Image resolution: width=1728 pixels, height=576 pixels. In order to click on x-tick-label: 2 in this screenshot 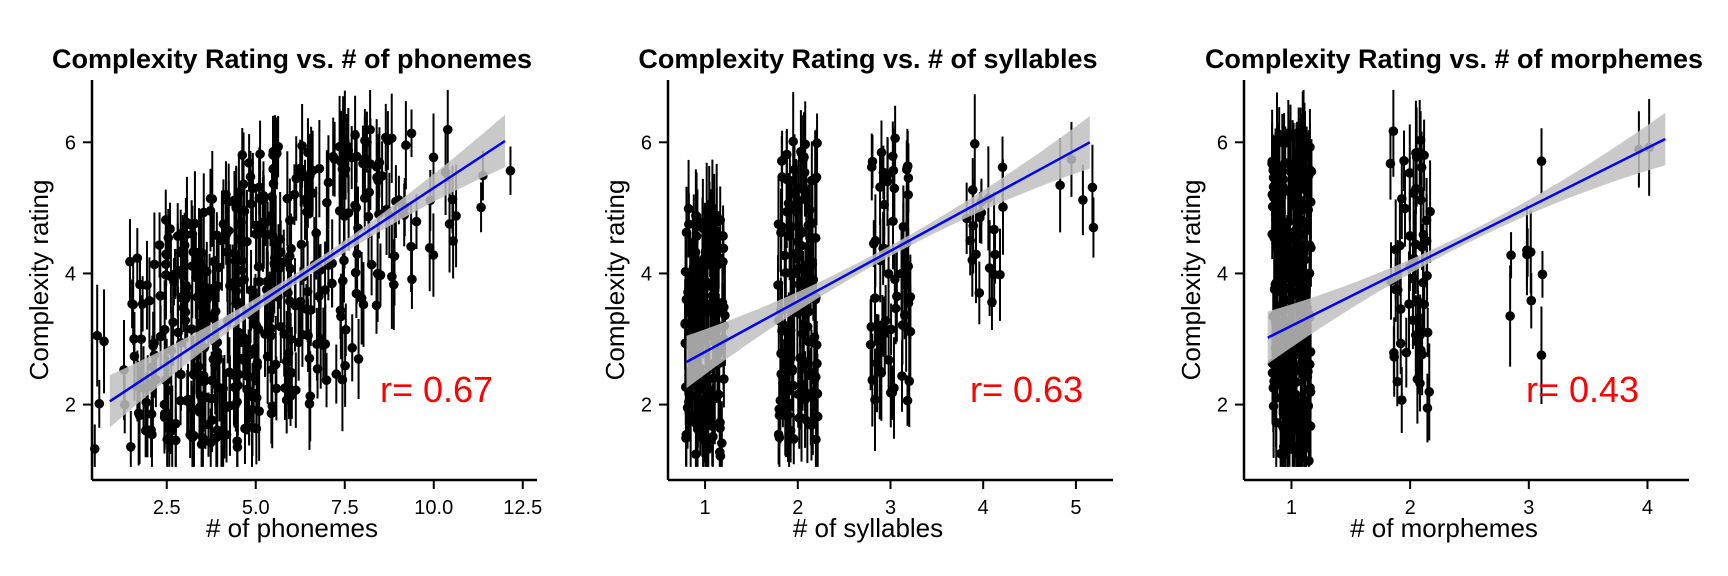, I will do `click(797, 508)`.